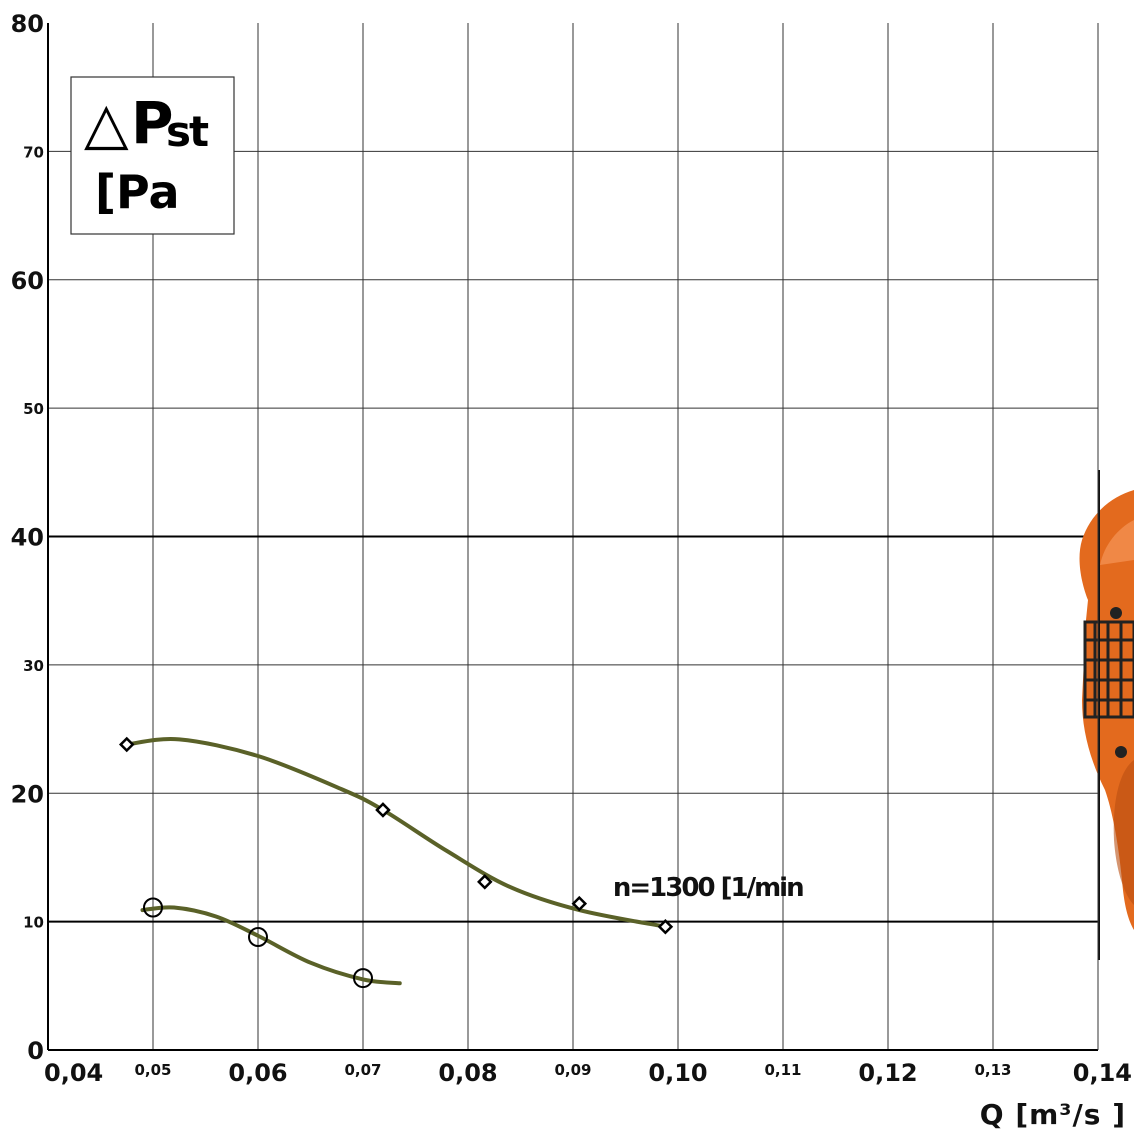  Describe the element at coordinates (187, 131) in the screenshot. I see `y-axis-subscript: st` at that location.